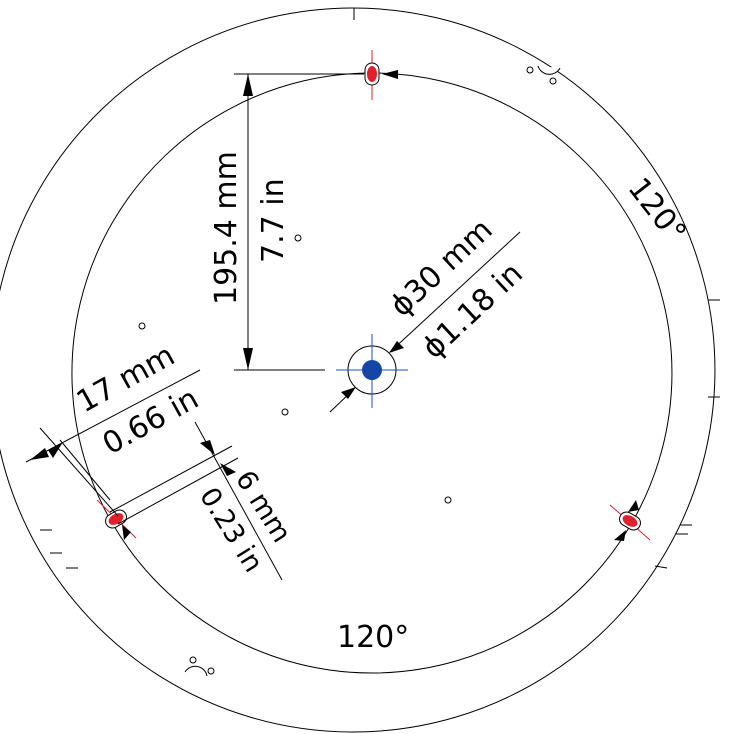 The height and width of the screenshot is (734, 730). I want to click on center-hole, so click(372, 371).